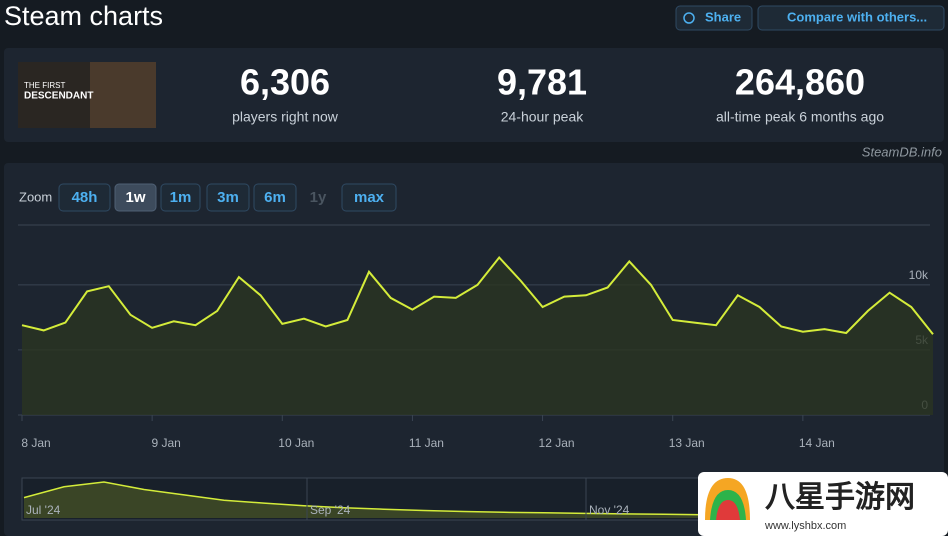 Image resolution: width=948 pixels, height=536 pixels. What do you see at coordinates (609, 510) in the screenshot?
I see `navigator-label: Nov '24` at bounding box center [609, 510].